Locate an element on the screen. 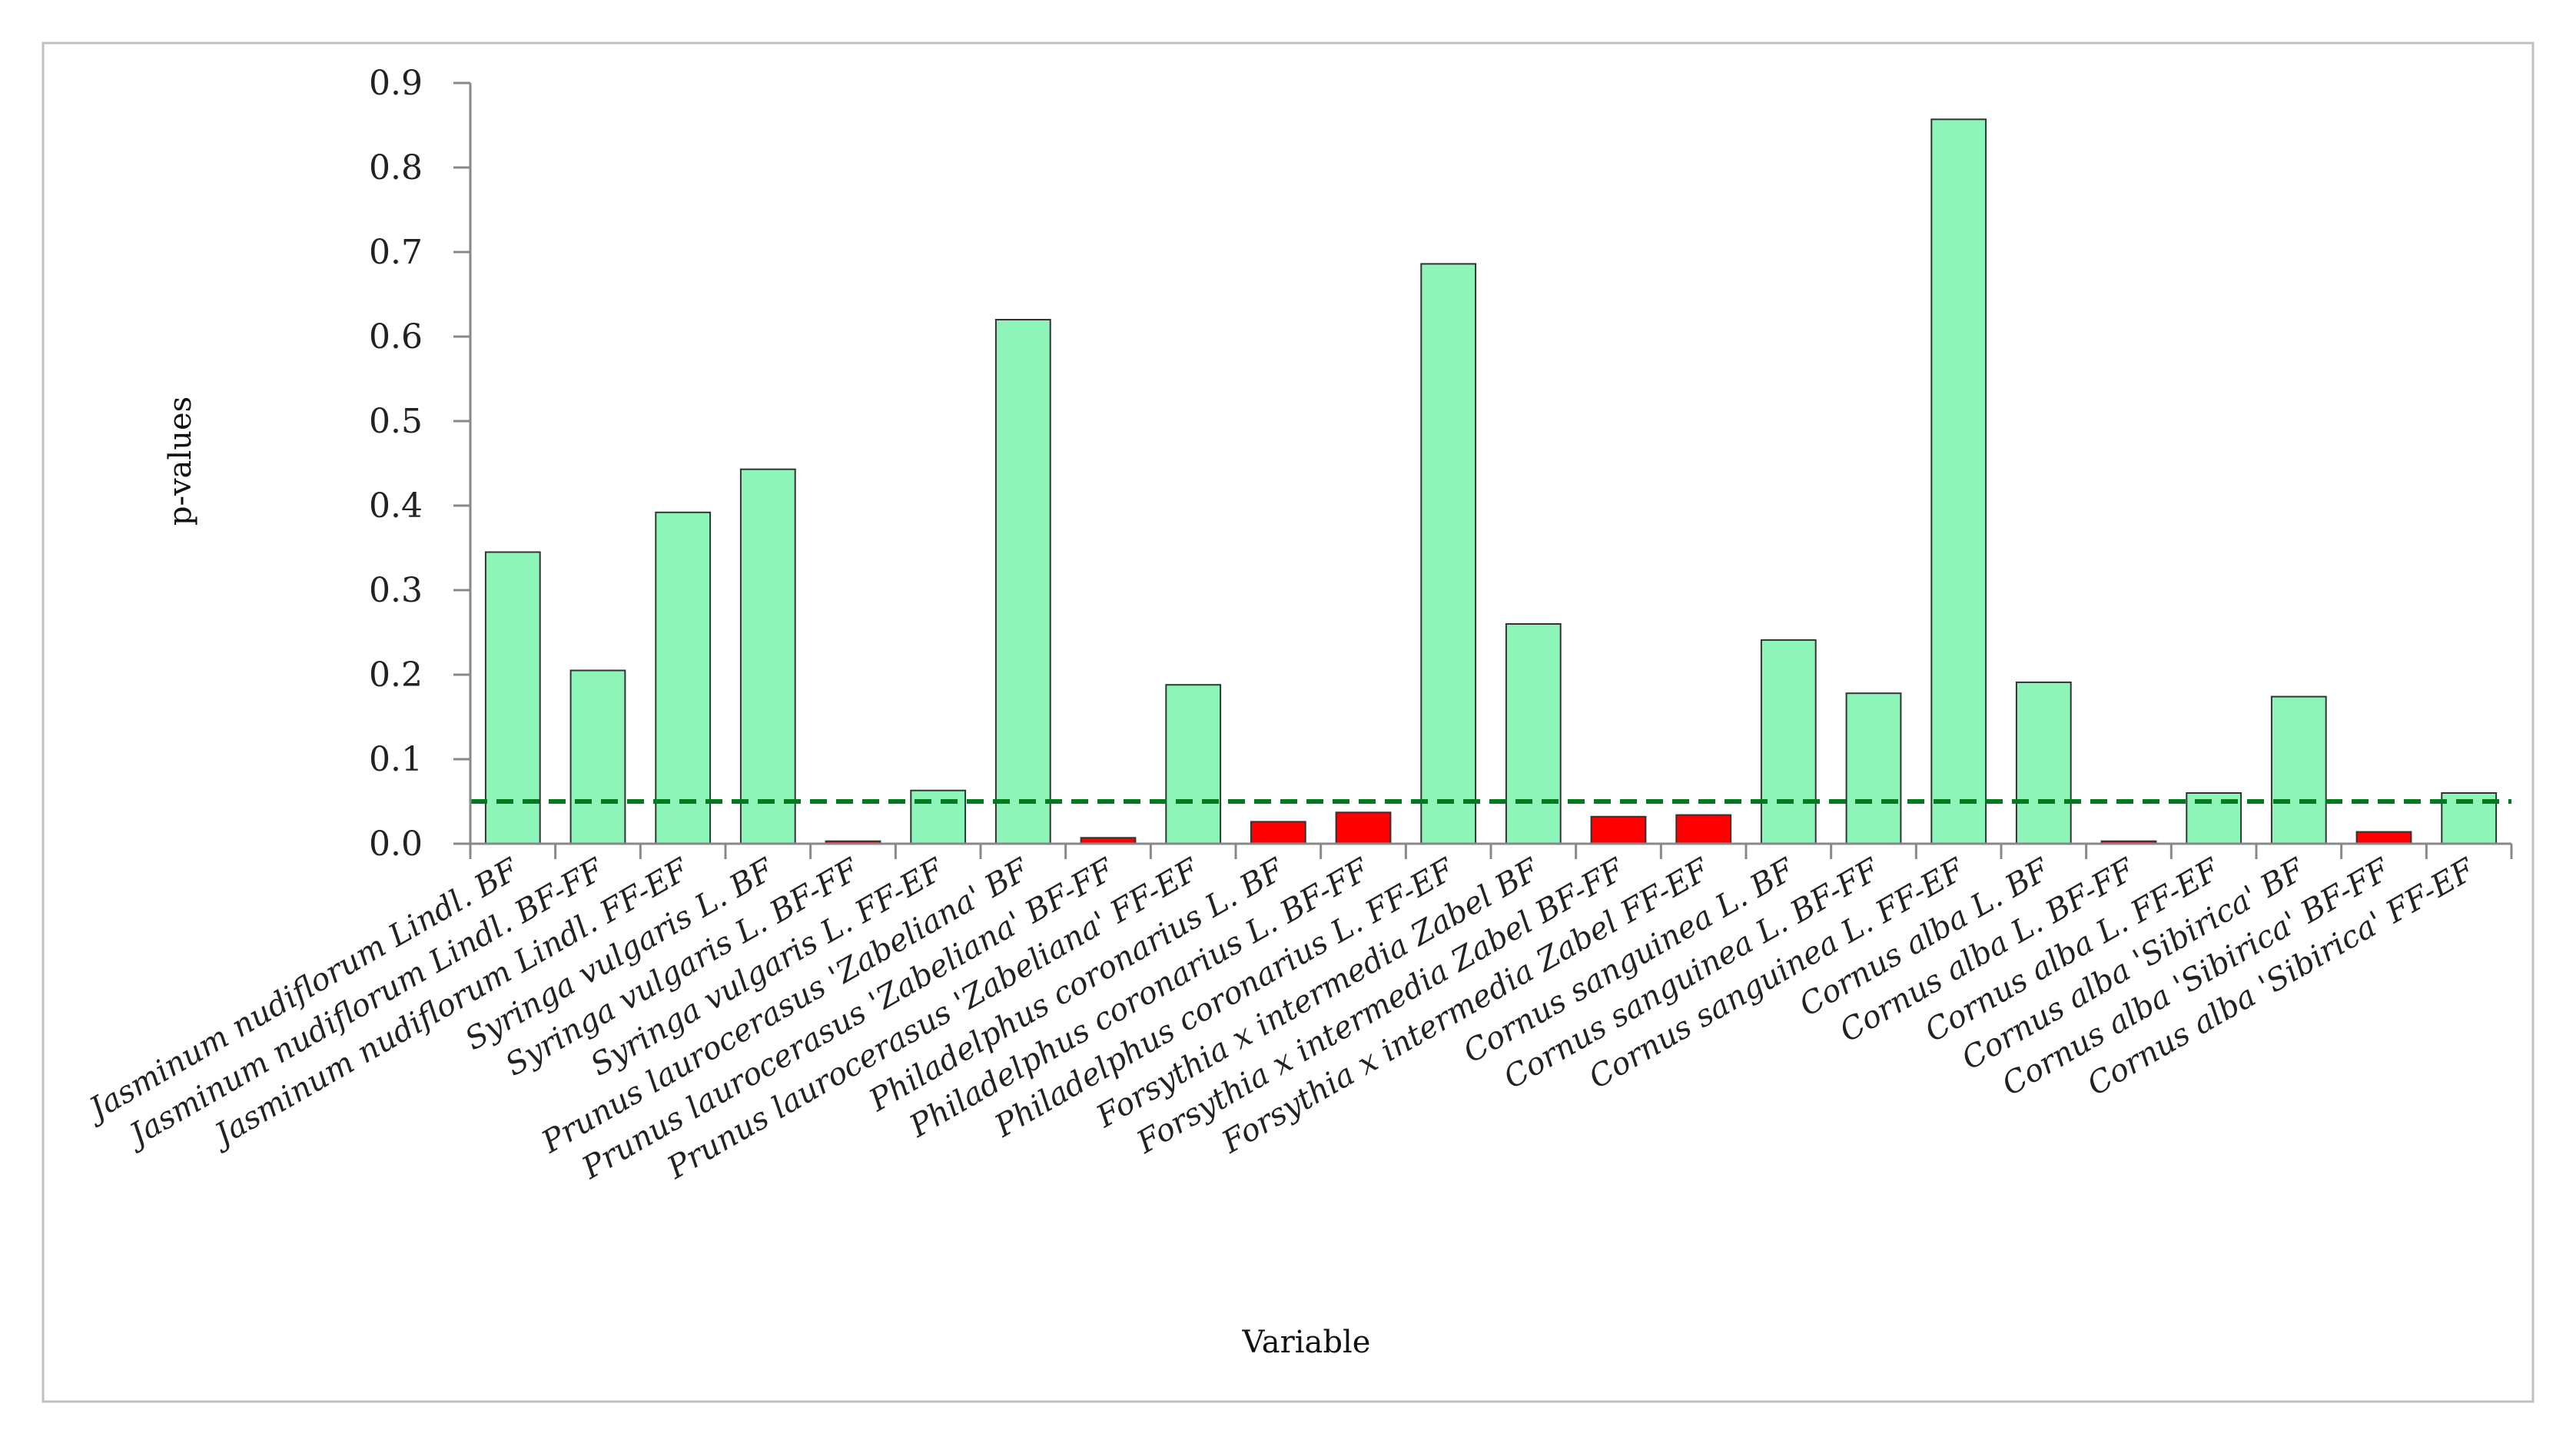  y-tick-label-6: 0.6 is located at coordinates (396, 337).